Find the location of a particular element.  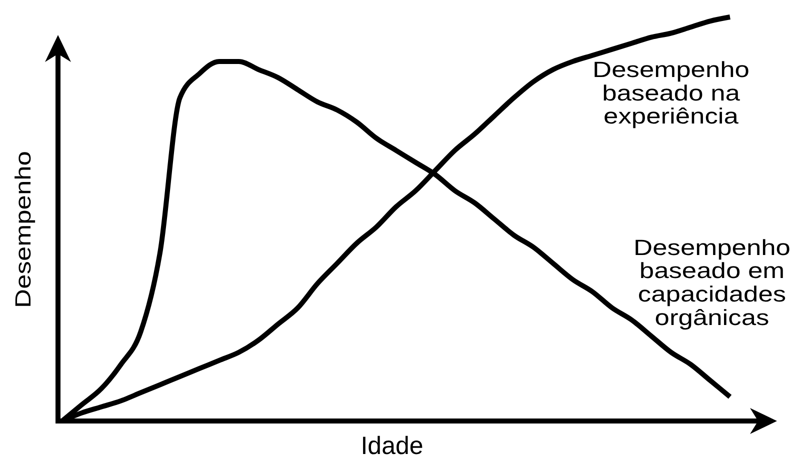

series-label: Desempenho baseado em capacidades orgânicas is located at coordinates (712, 283).